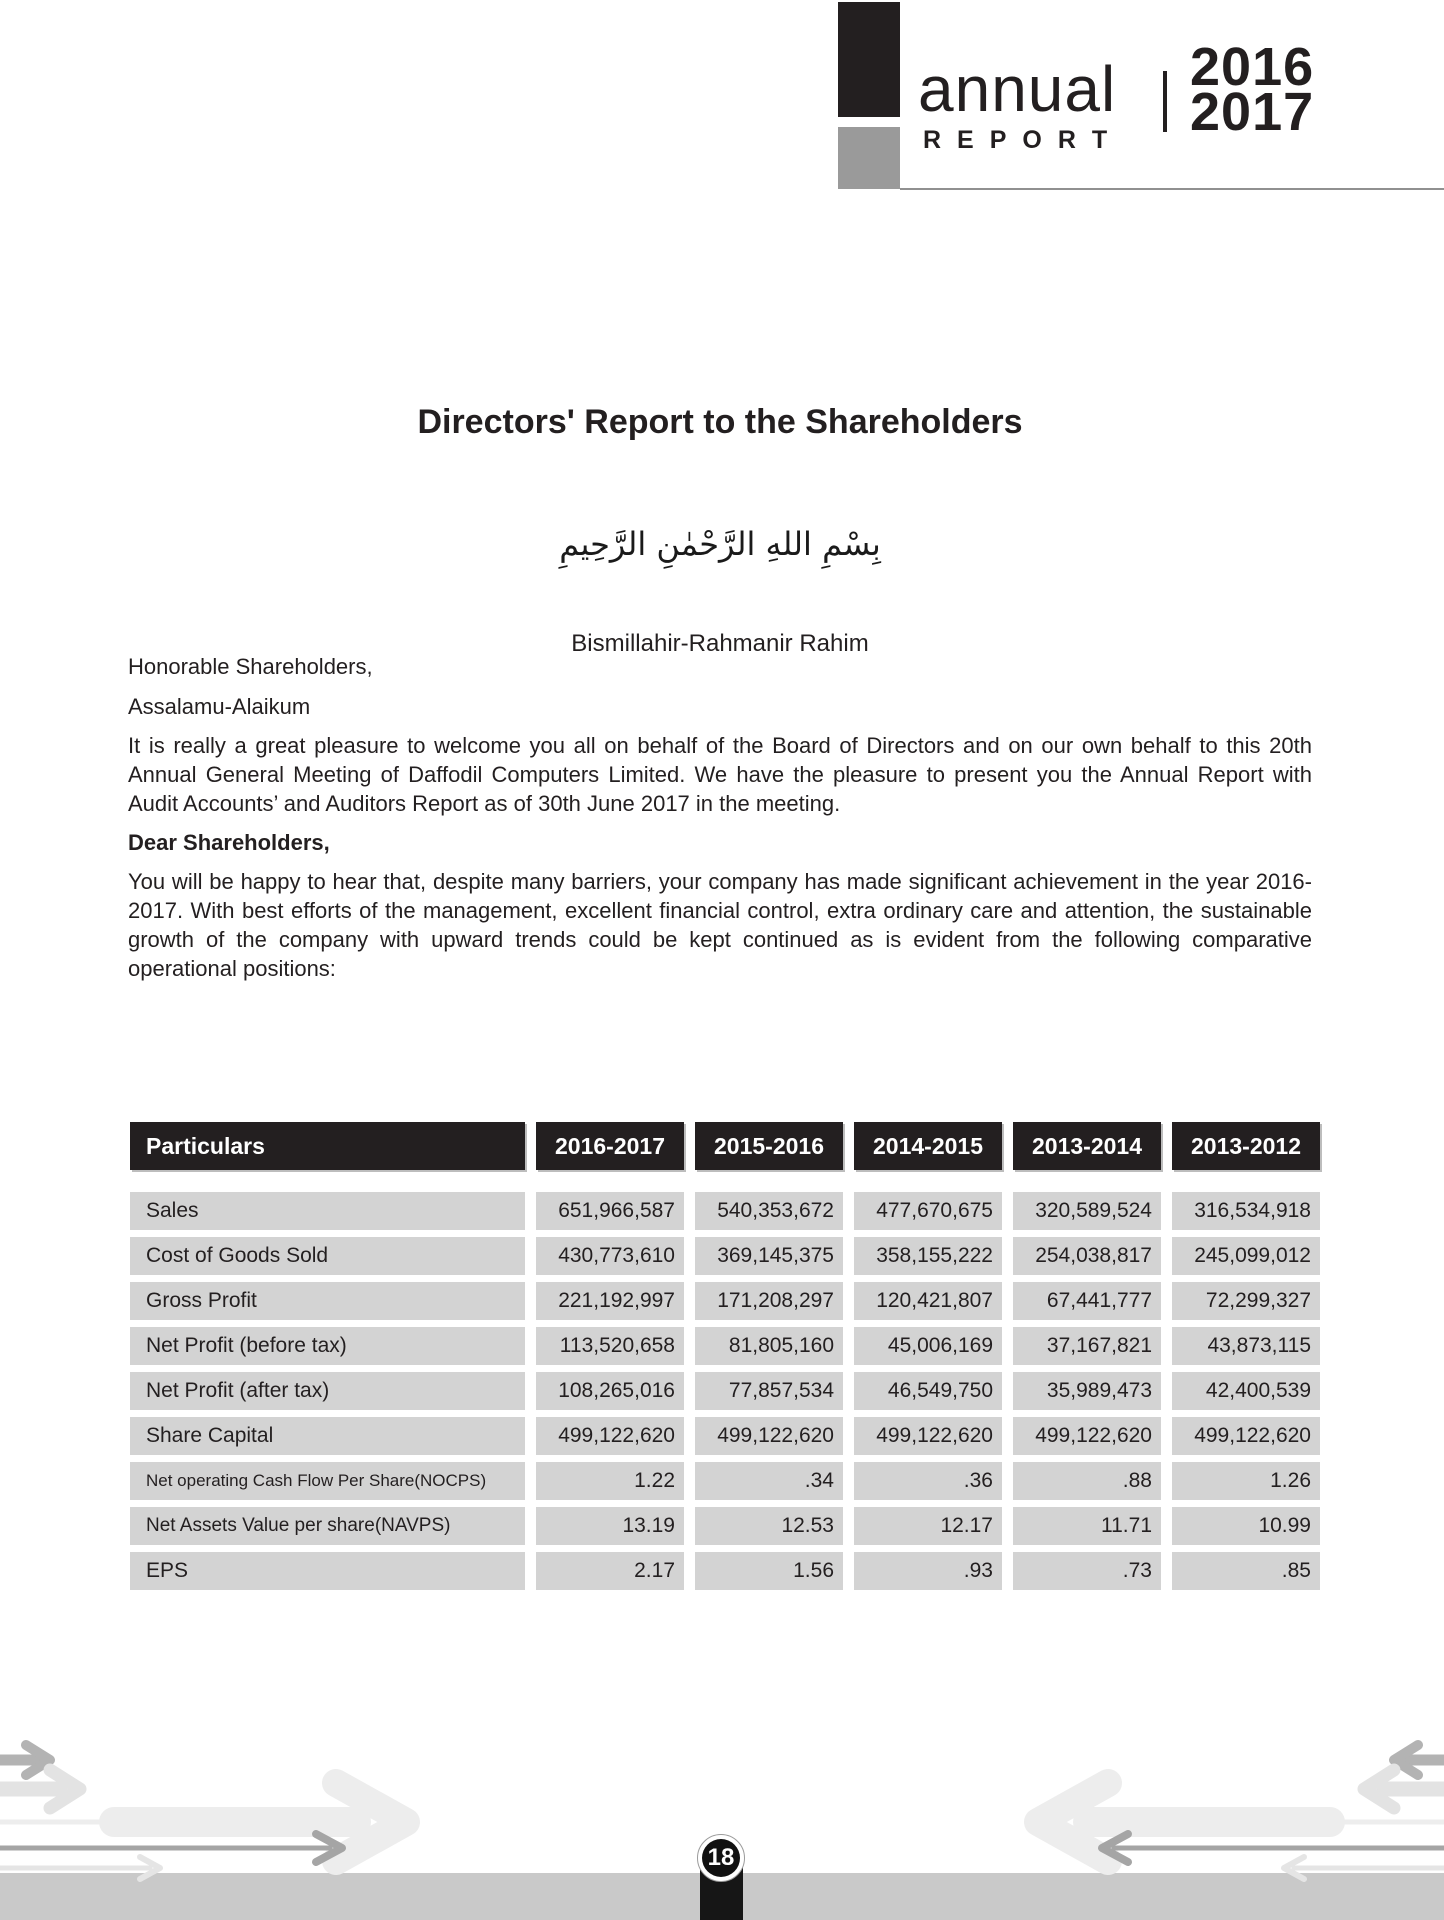 The width and height of the screenshot is (1444, 1920). Describe the element at coordinates (1087, 1571) in the screenshot. I see `table-cell: .73` at that location.